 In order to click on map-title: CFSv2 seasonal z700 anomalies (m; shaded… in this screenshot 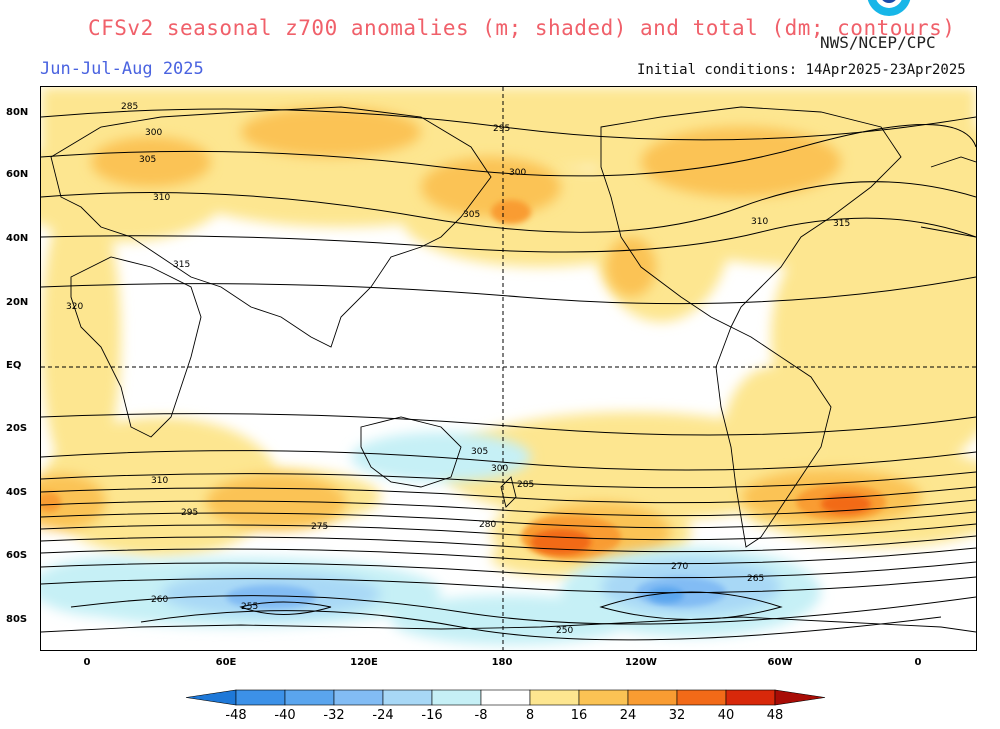, I will do `click(522, 28)`.